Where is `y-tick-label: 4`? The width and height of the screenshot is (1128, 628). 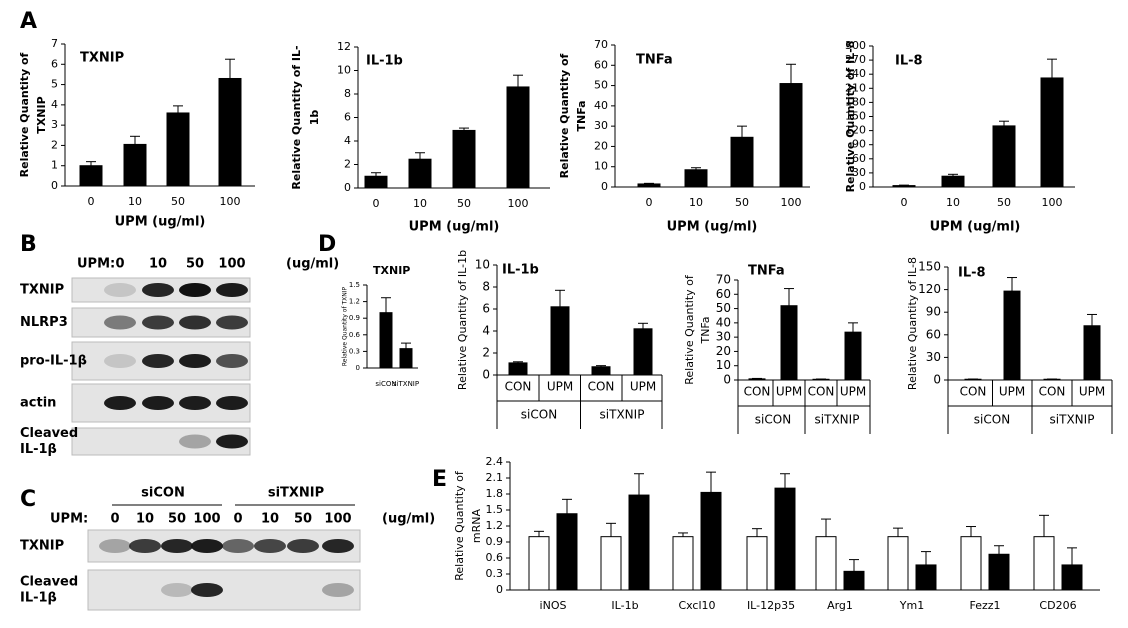 y-tick-label: 4 is located at coordinates (486, 331).